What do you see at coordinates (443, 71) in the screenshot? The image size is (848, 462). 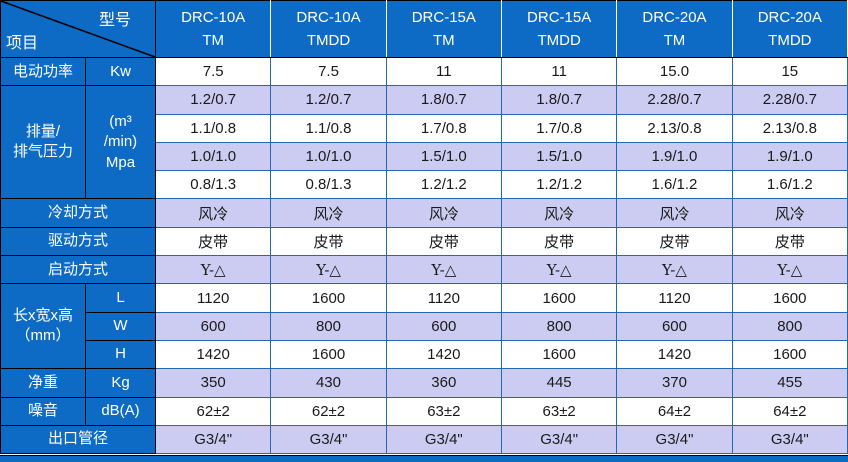 I see `value-cell: 11` at bounding box center [443, 71].